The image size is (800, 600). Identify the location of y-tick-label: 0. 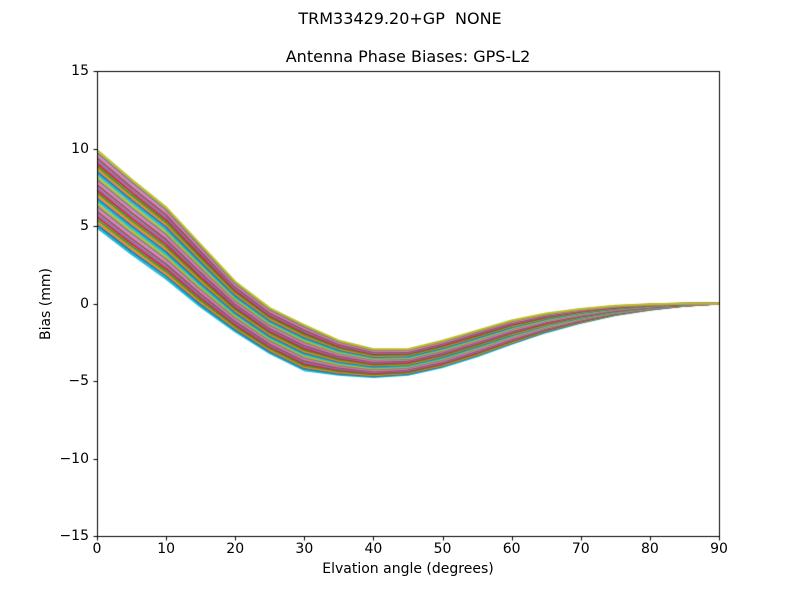
(84, 303).